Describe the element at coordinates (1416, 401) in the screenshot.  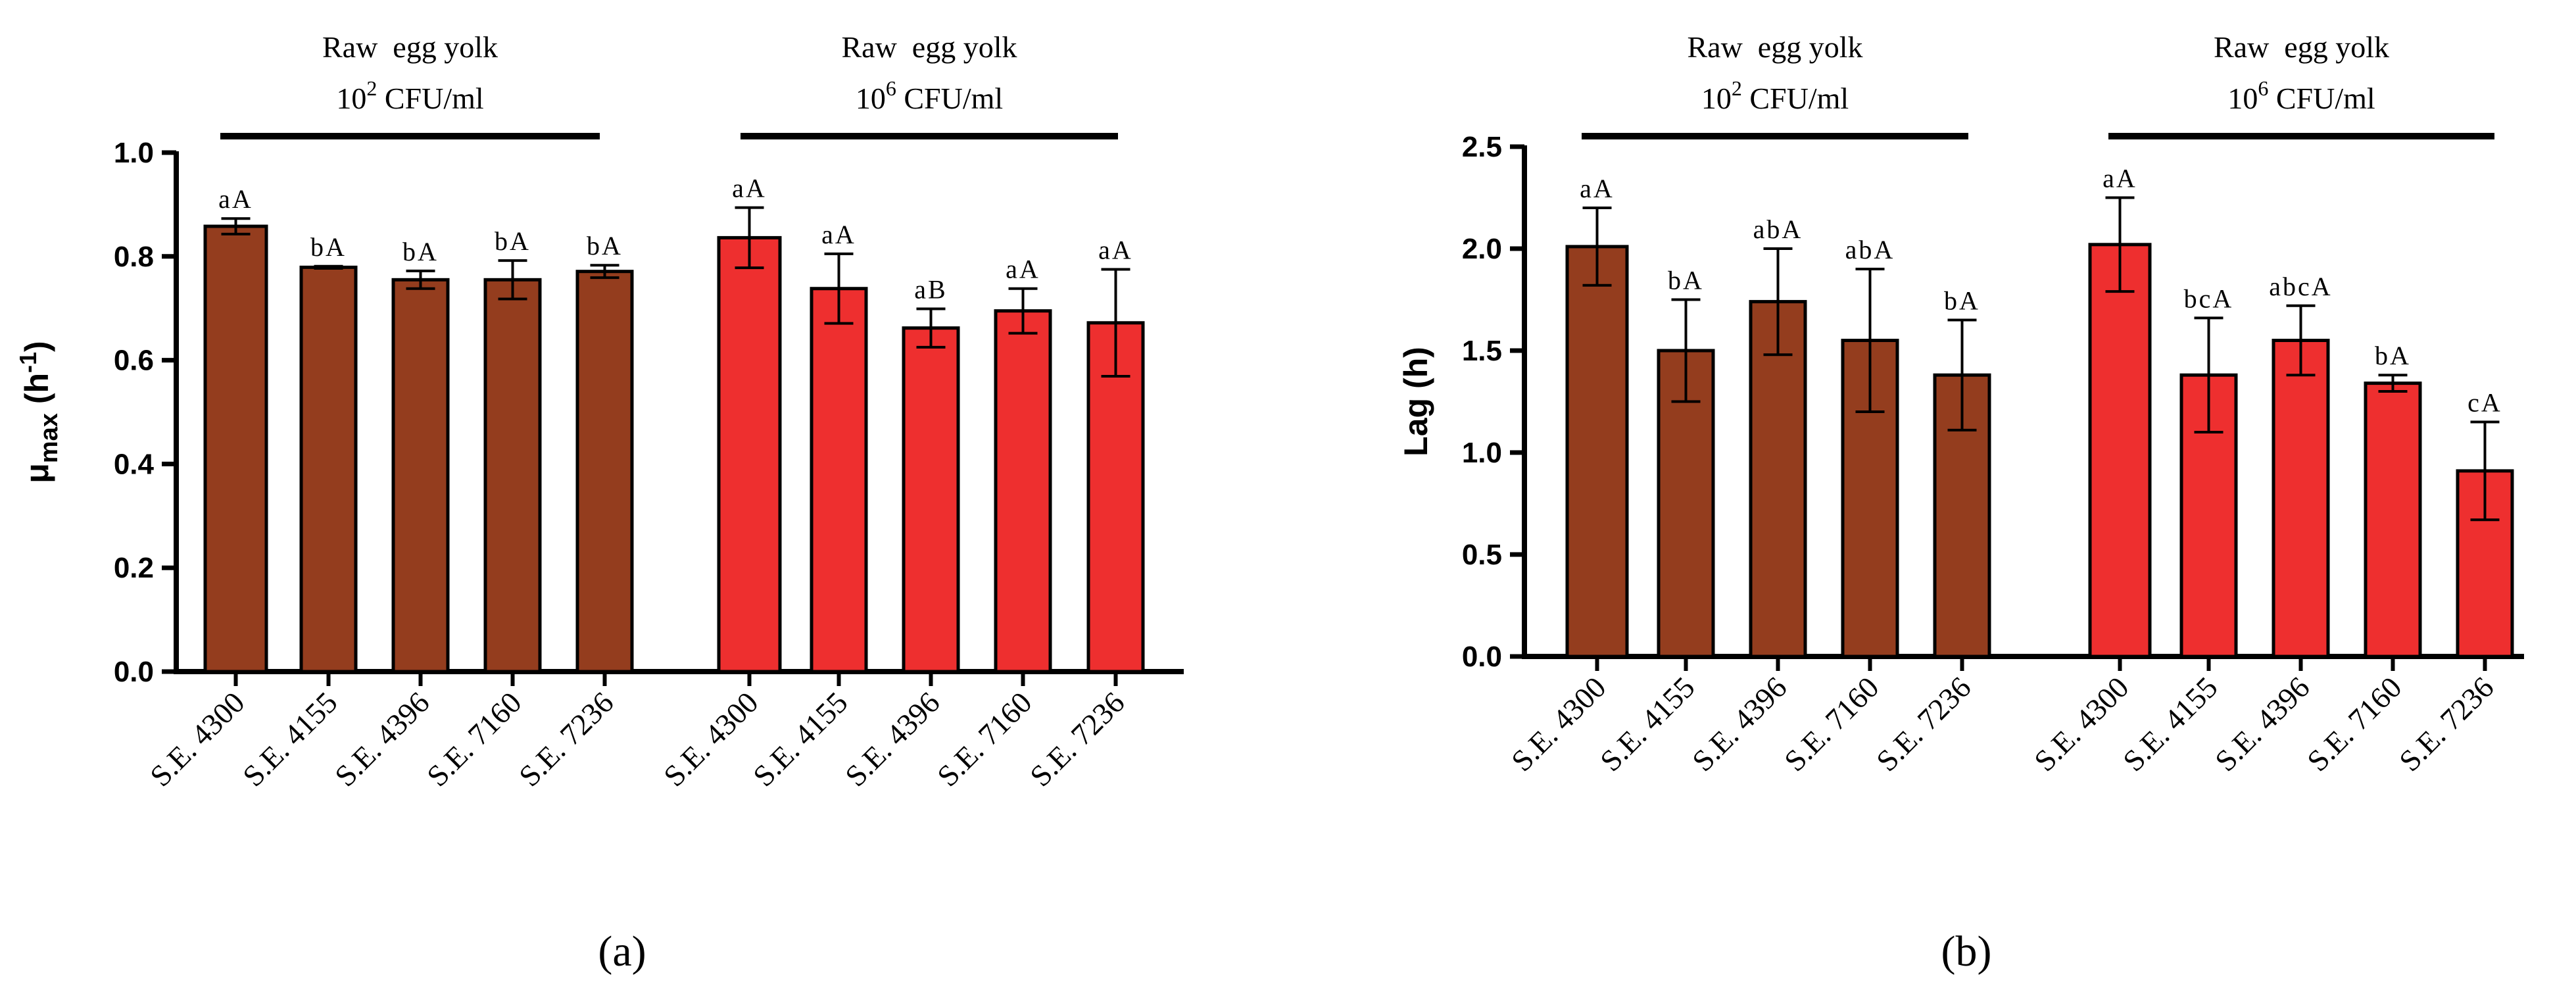
I see `y-axis-label: Lag (h)` at that location.